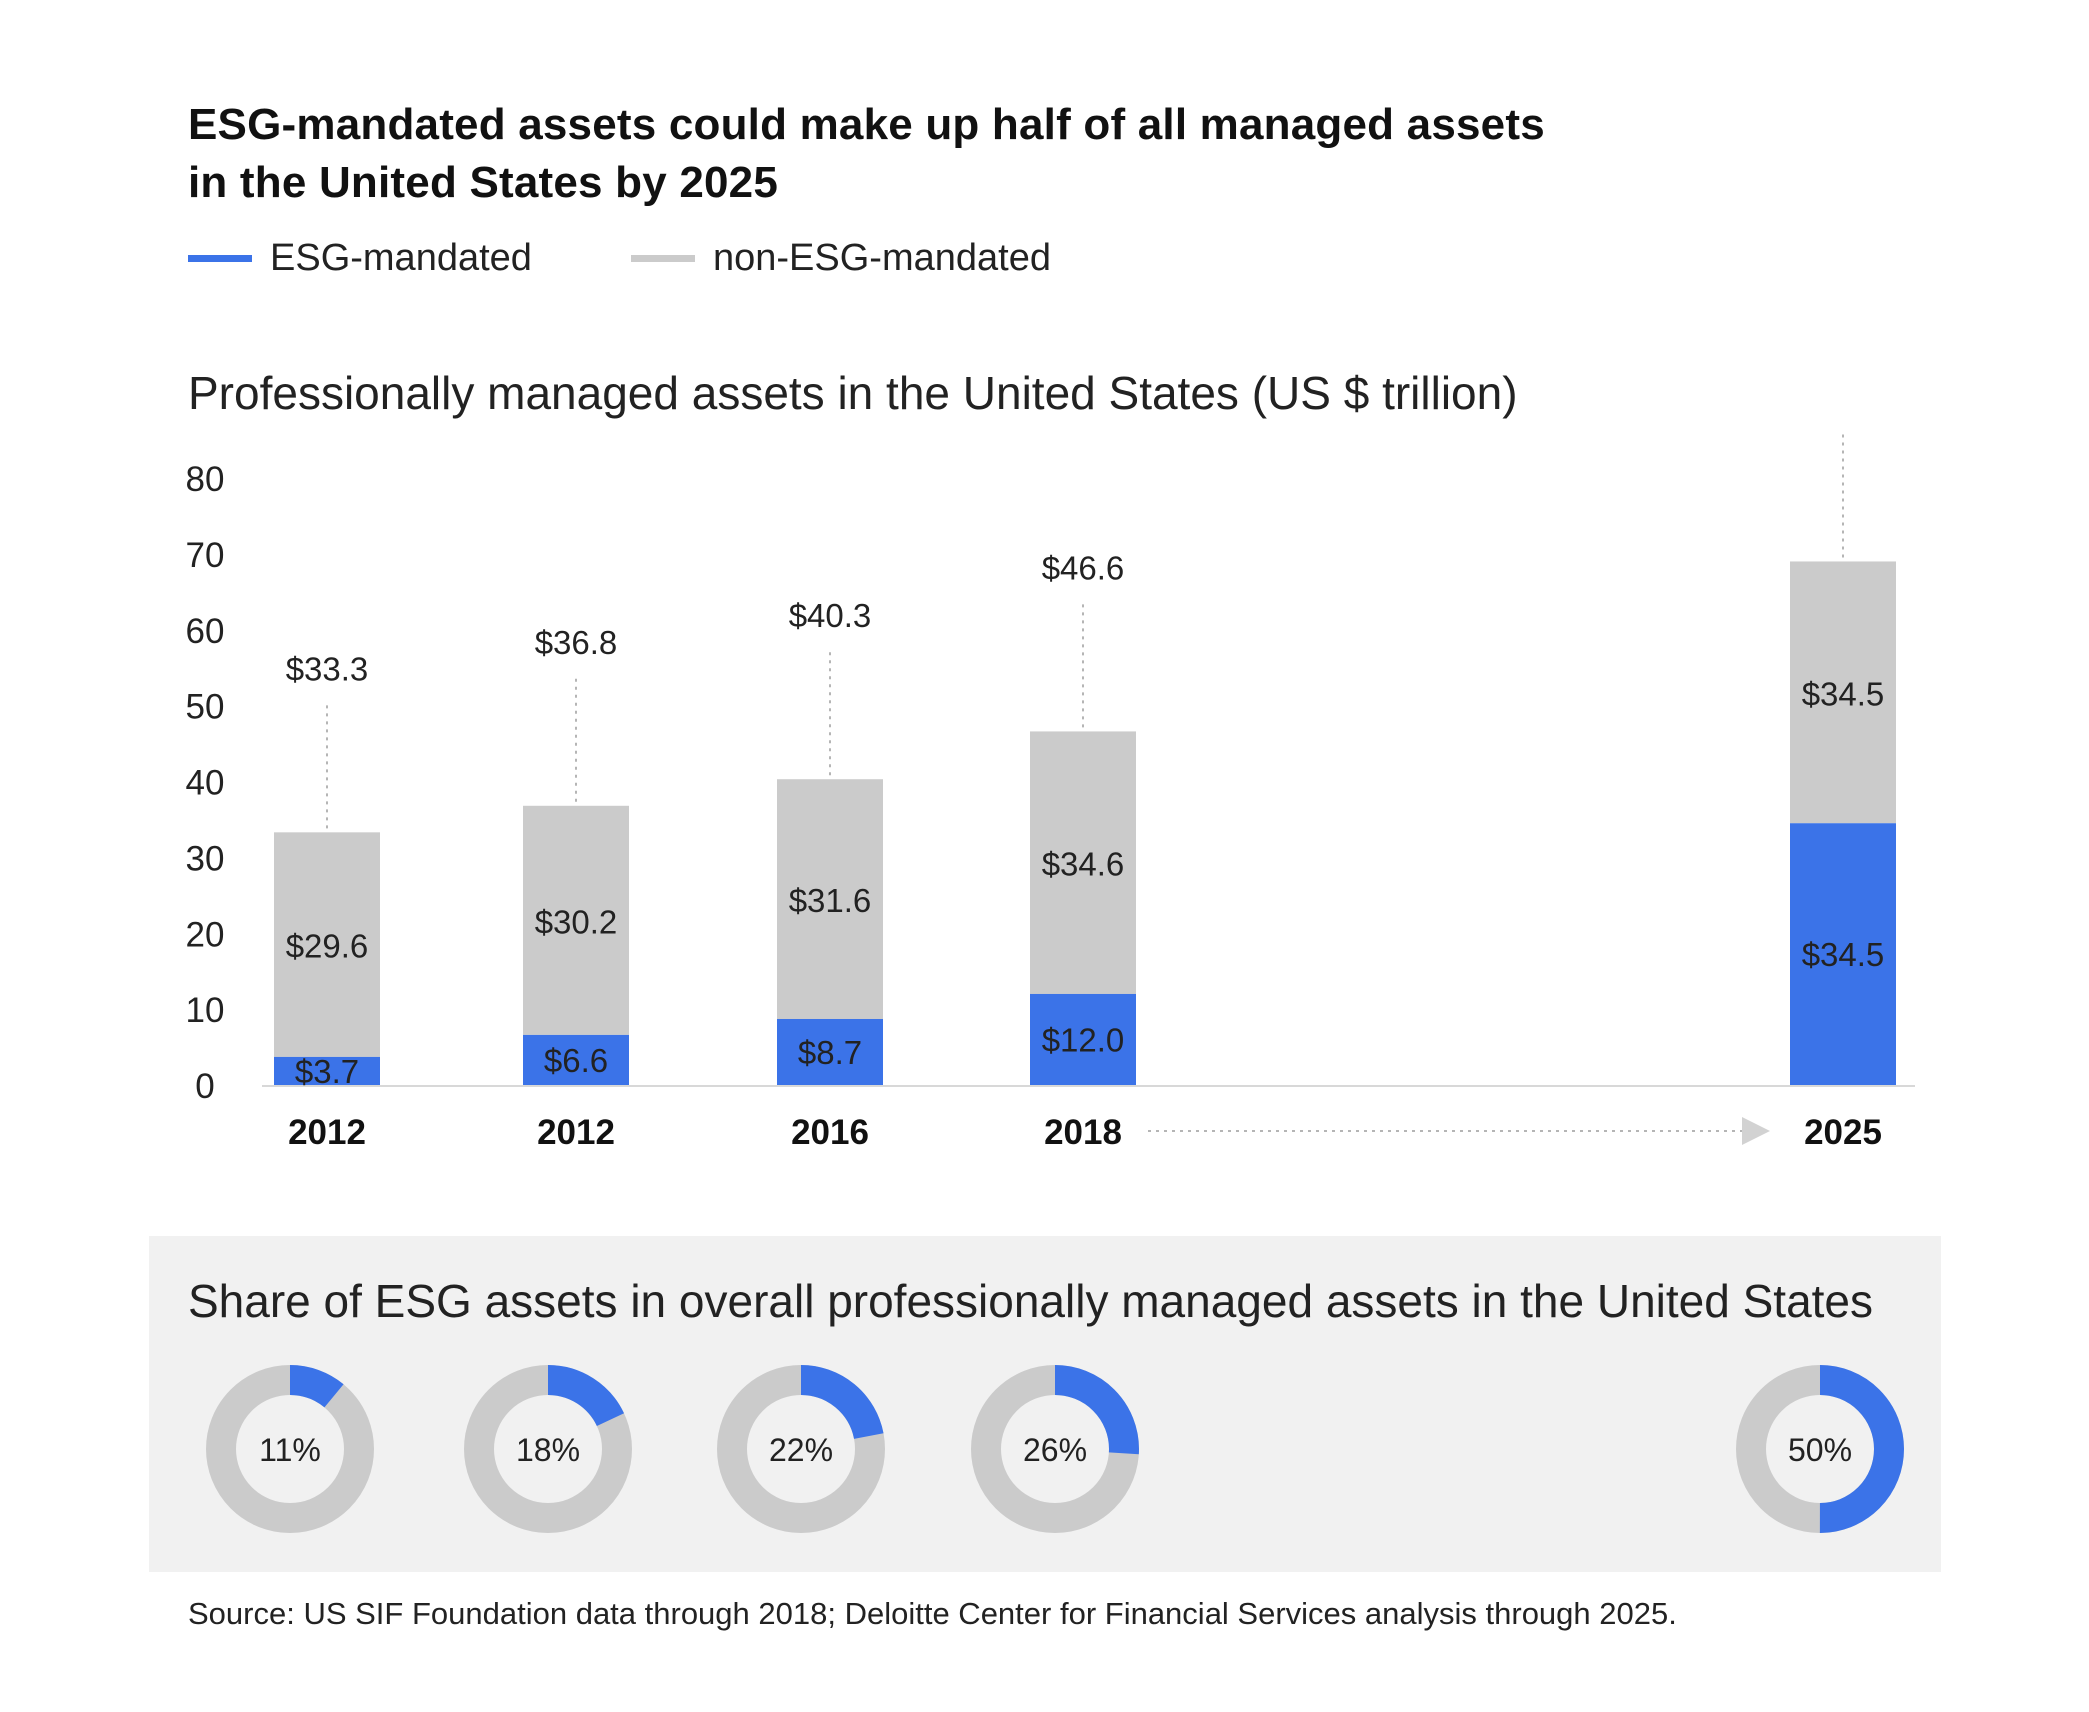 The width and height of the screenshot is (2089, 1712). I want to click on total-label: $36.8, so click(576, 642).